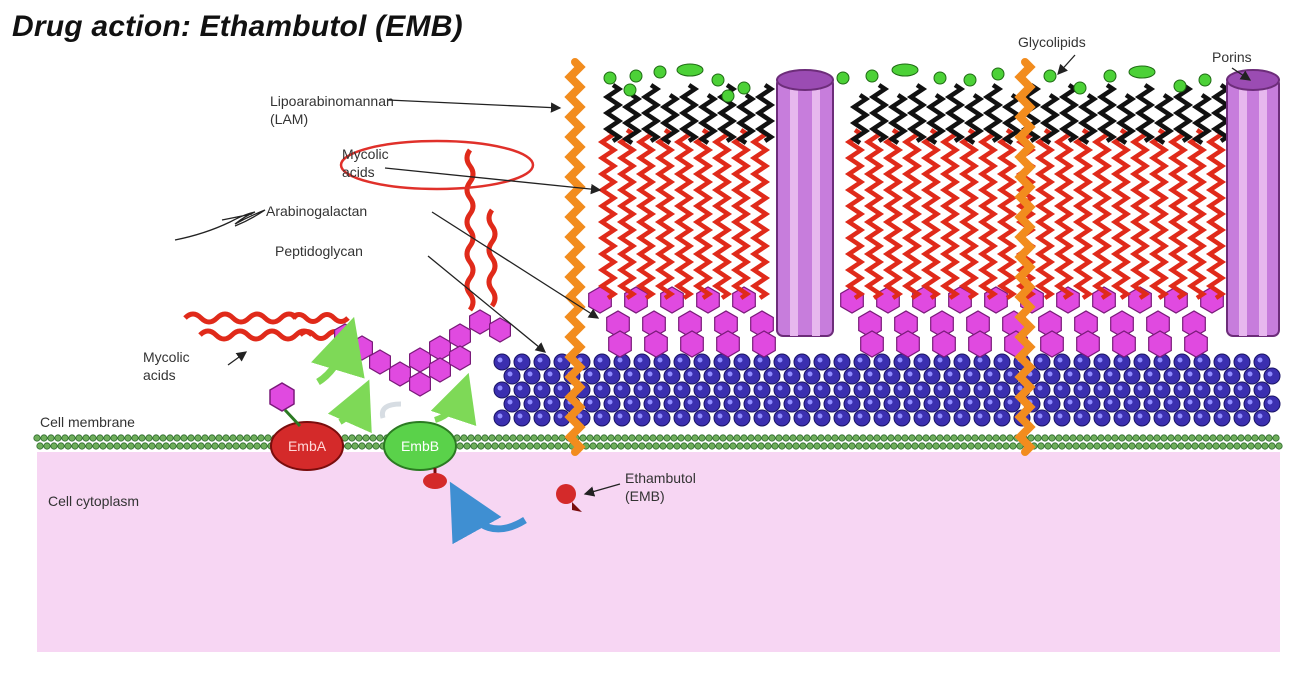 The width and height of the screenshot is (1294, 684). I want to click on free-mycolic-label-line1: Mycolic, so click(166, 357).